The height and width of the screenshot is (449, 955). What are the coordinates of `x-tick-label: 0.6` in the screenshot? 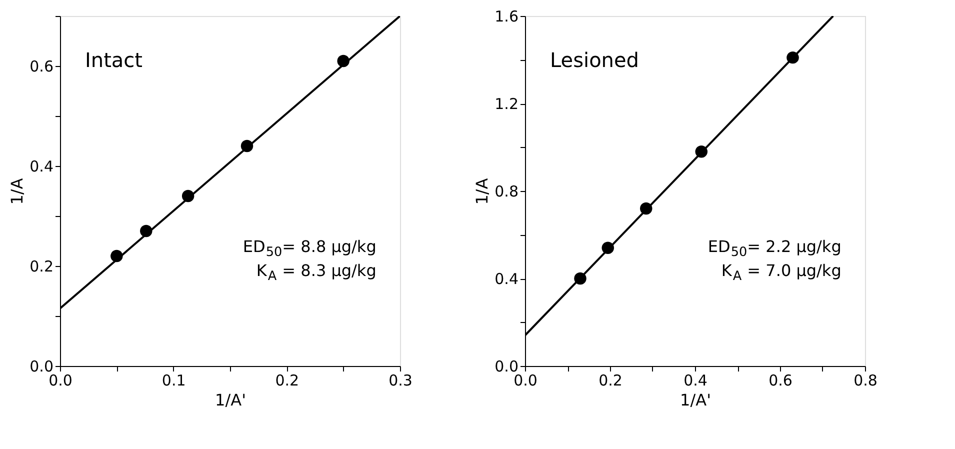 It's located at (780, 381).